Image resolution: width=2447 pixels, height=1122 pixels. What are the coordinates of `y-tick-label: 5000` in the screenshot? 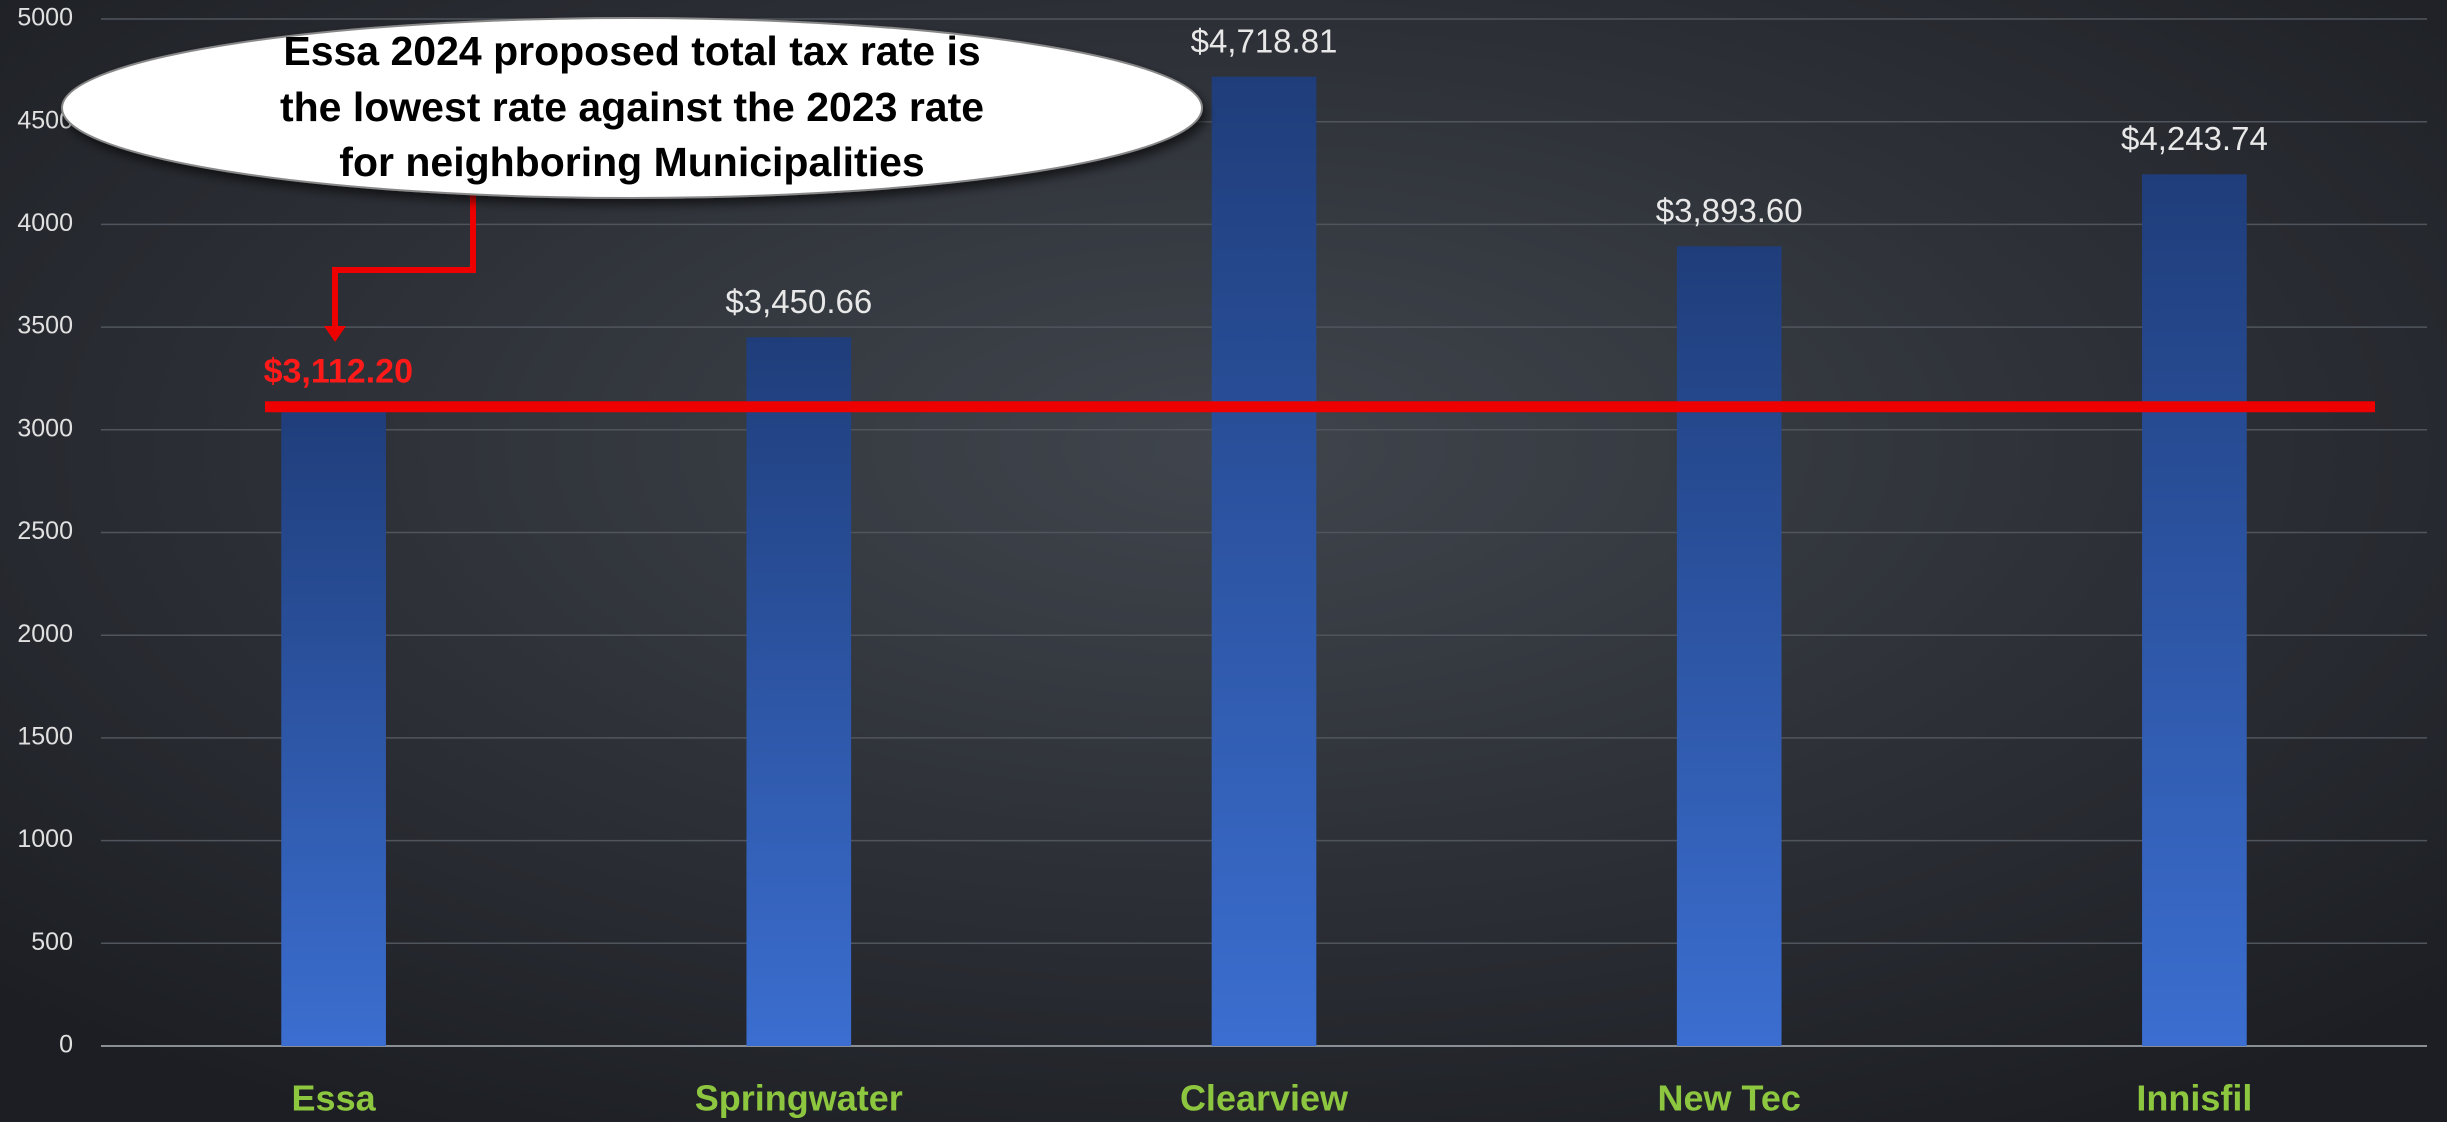 It's located at (45, 18).